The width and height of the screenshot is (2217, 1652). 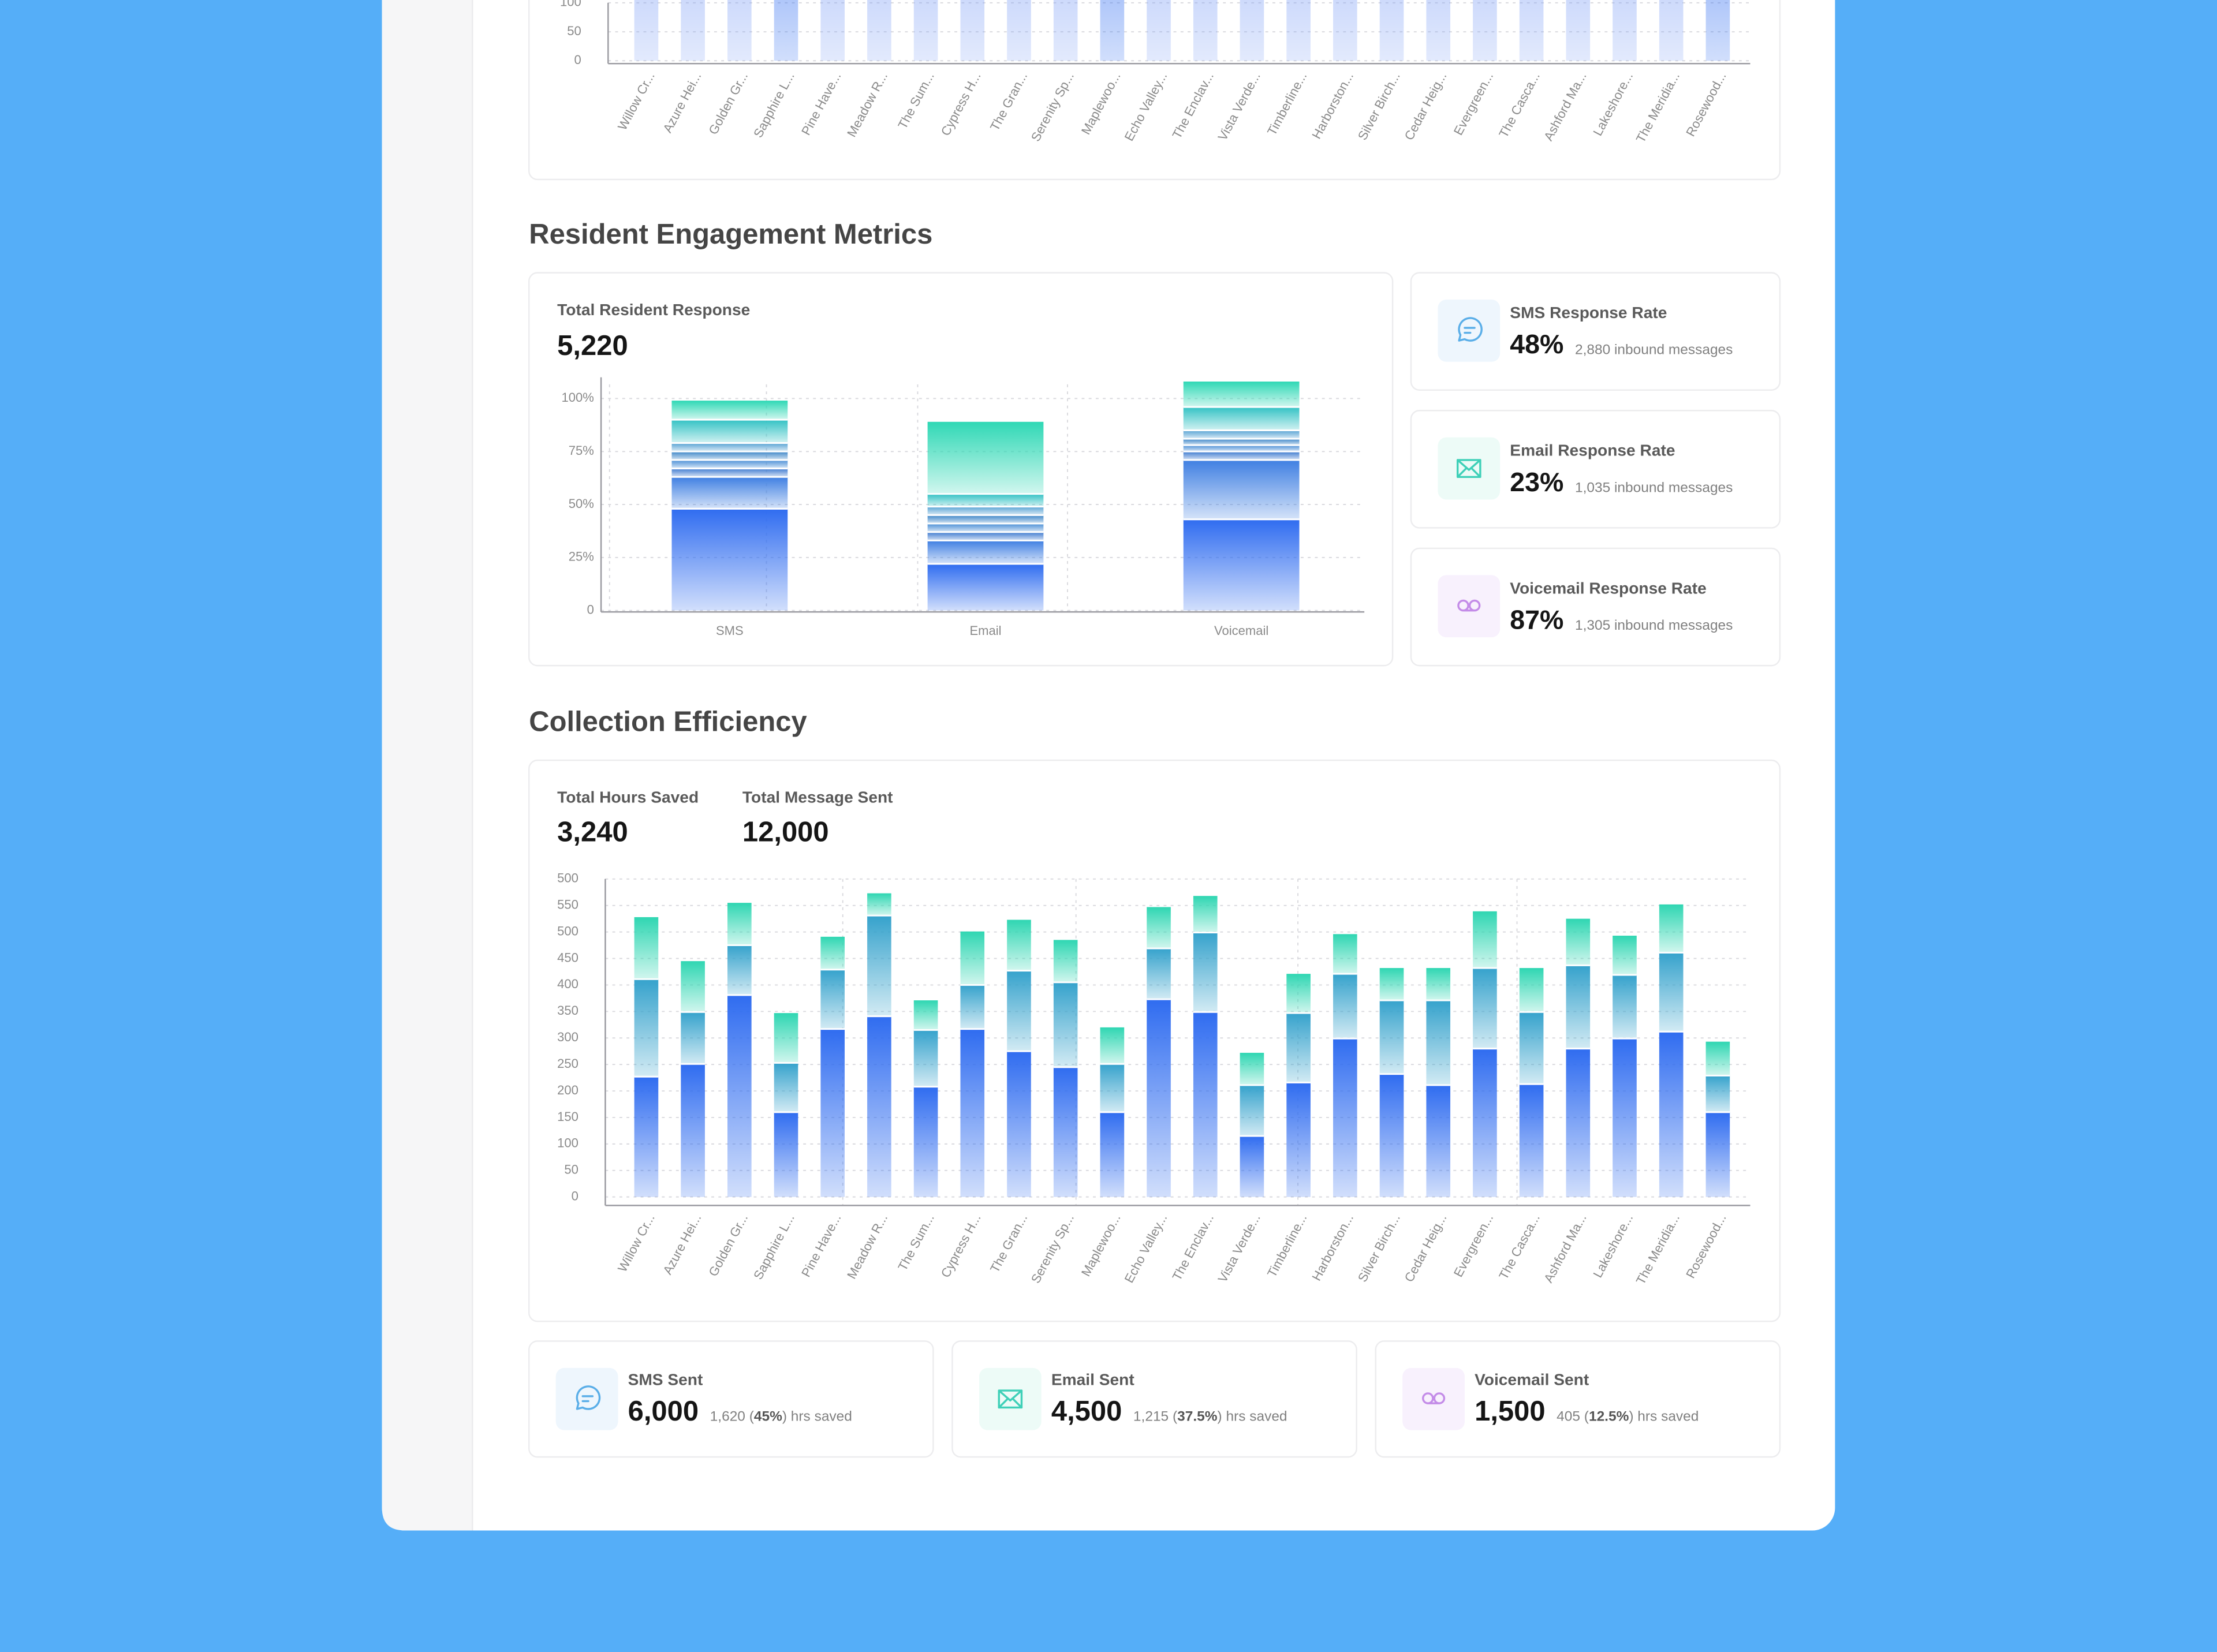 What do you see at coordinates (1654, 625) in the screenshot?
I see `metric-detail: 1,305 inbound messages` at bounding box center [1654, 625].